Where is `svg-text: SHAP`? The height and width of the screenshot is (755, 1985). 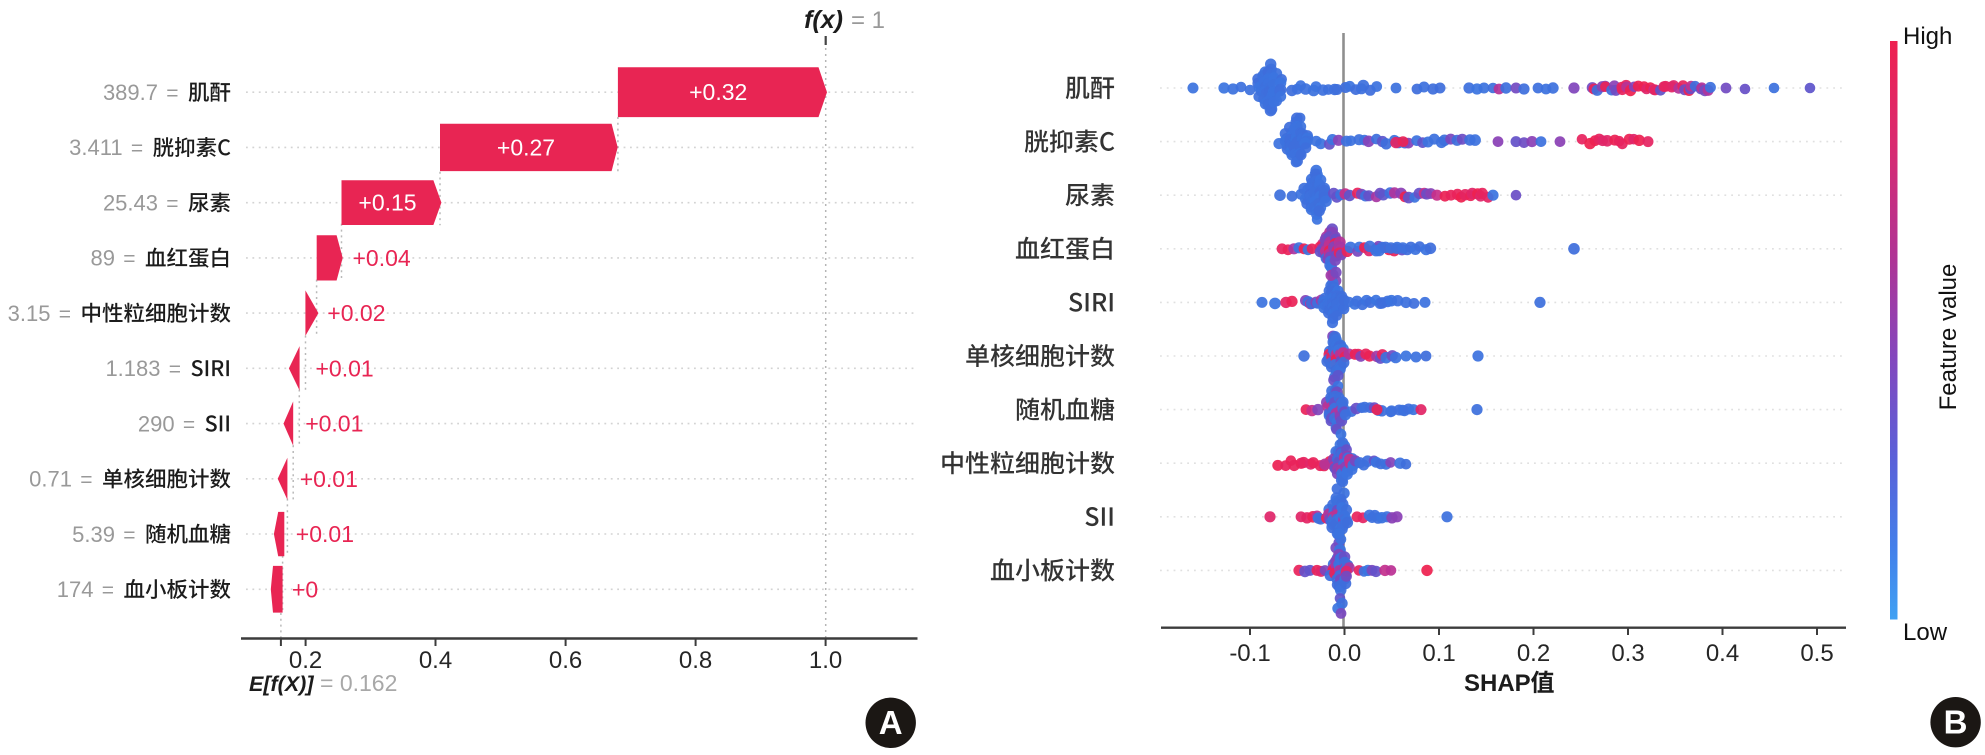 svg-text: SHAP is located at coordinates (1497, 683).